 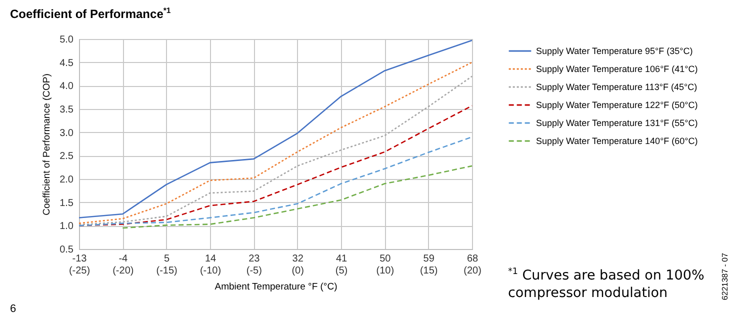 What do you see at coordinates (67, 40) in the screenshot?
I see `y-tick-label: 5.0` at bounding box center [67, 40].